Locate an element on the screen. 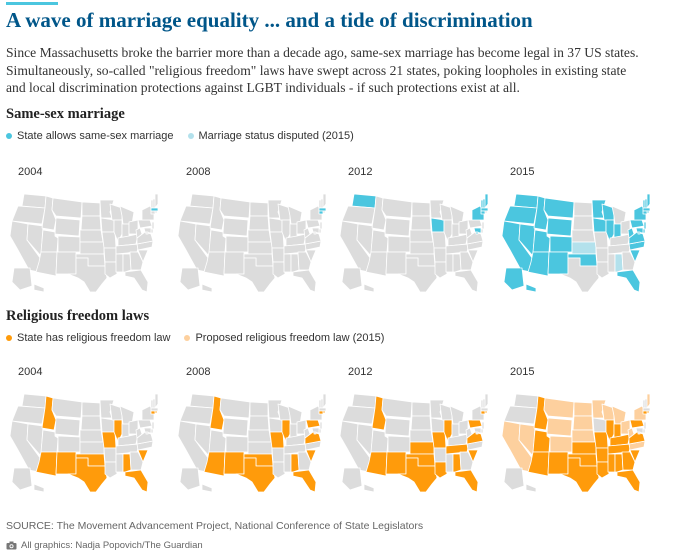 The height and width of the screenshot is (560, 680). map-year-label: 2015 is located at coordinates (522, 372).